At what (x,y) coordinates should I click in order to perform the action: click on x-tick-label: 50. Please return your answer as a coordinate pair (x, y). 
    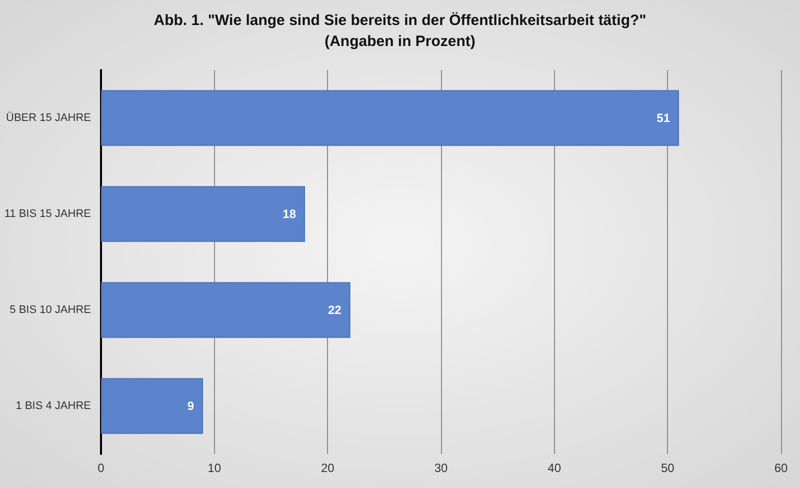
    Looking at the image, I should click on (667, 468).